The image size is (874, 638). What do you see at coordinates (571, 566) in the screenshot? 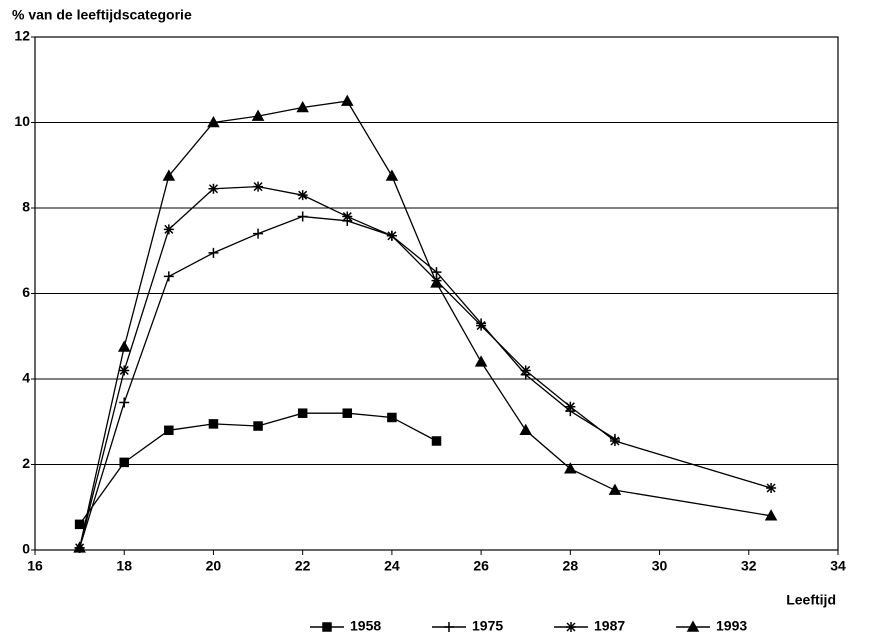
I see `x-tick-label: 28` at bounding box center [571, 566].